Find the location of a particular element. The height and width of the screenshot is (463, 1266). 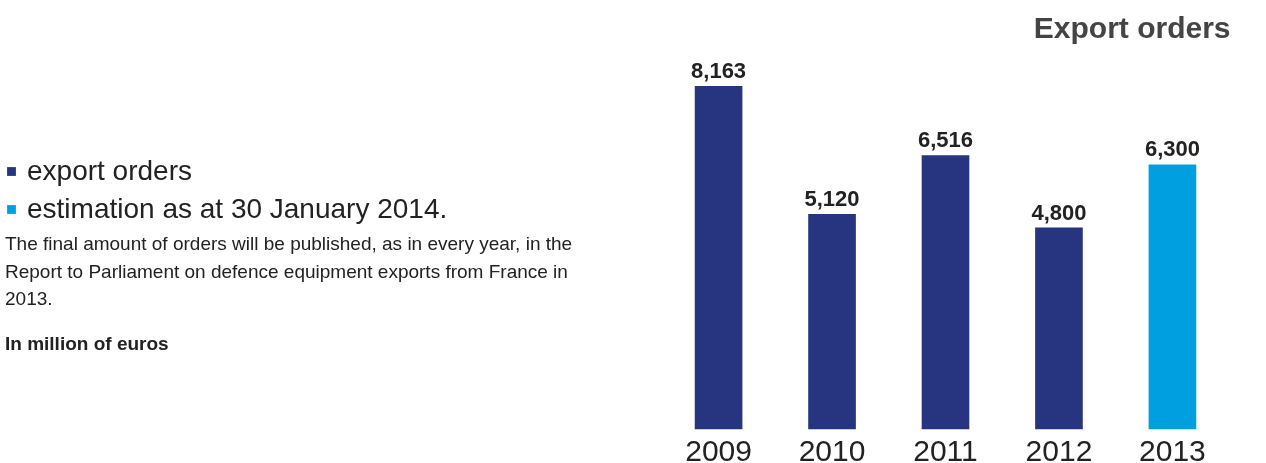

x-tick-label: 2010 is located at coordinates (832, 448).